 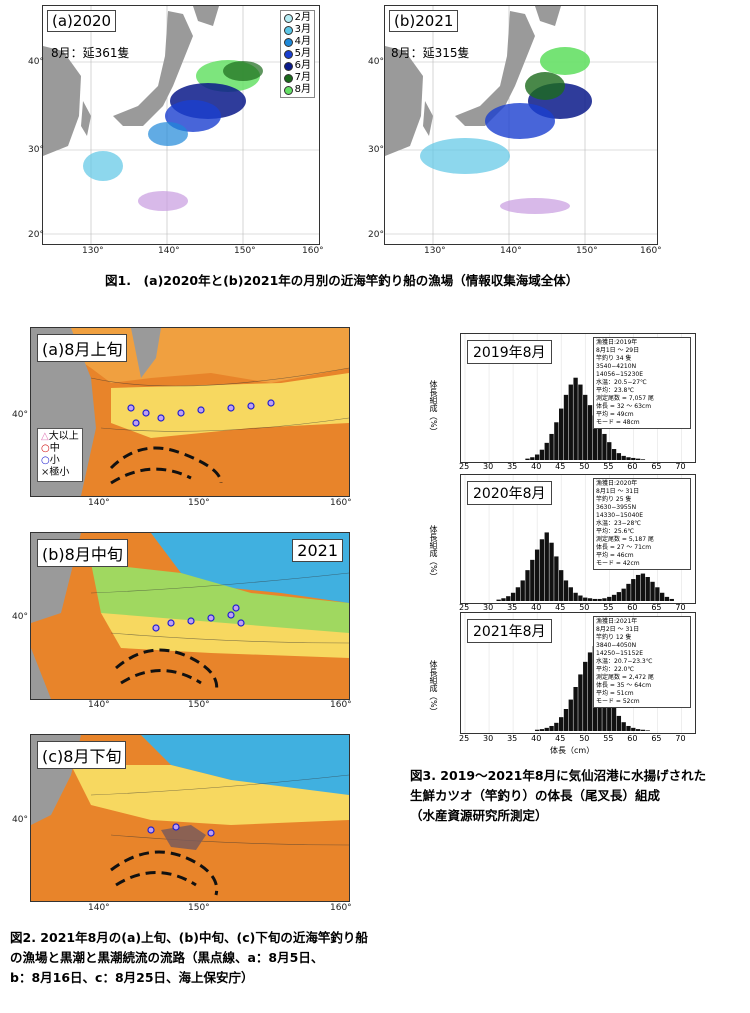 What do you see at coordinates (376, 235) in the screenshot?
I see `lat-tick: 20°` at bounding box center [376, 235].